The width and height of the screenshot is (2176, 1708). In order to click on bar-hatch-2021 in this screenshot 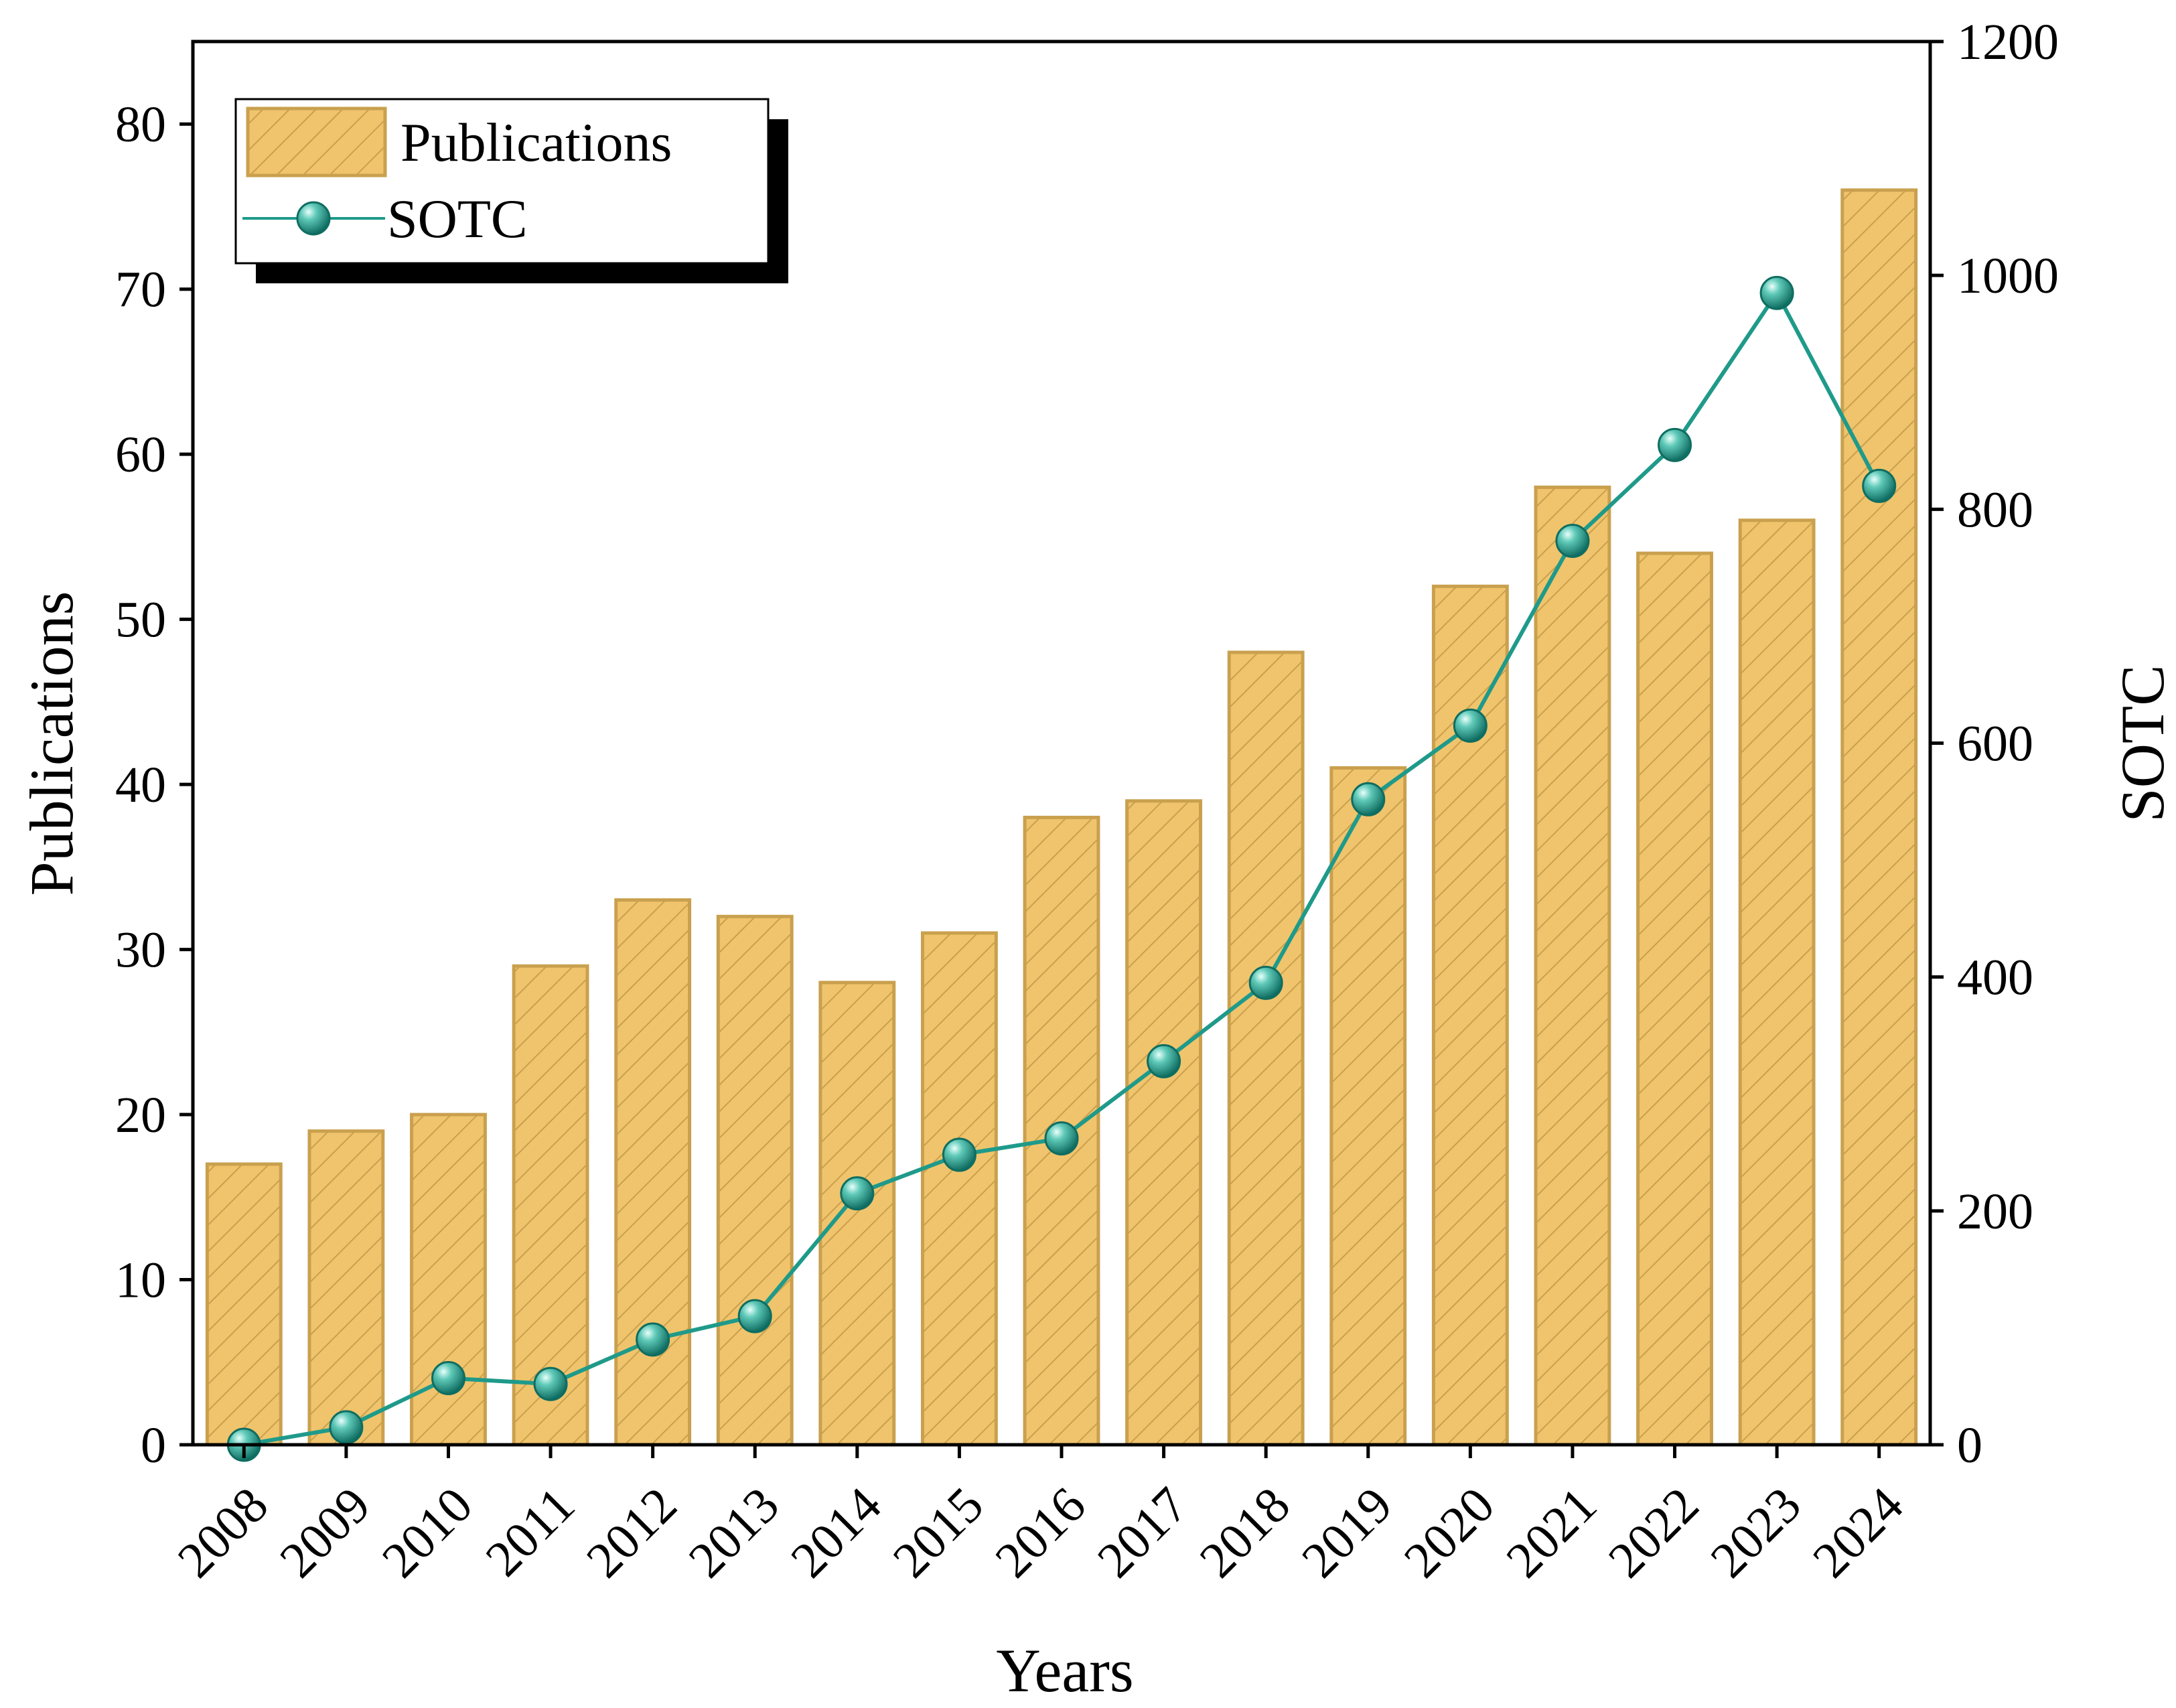, I will do `click(1572, 966)`.